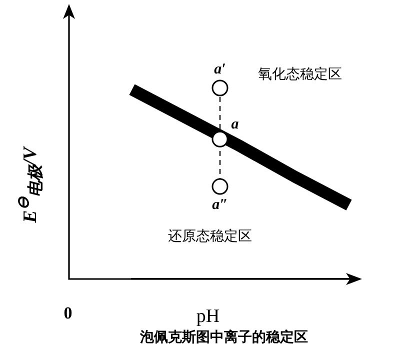 The image size is (412, 361). I want to click on annotation: a′, so click(220, 70).